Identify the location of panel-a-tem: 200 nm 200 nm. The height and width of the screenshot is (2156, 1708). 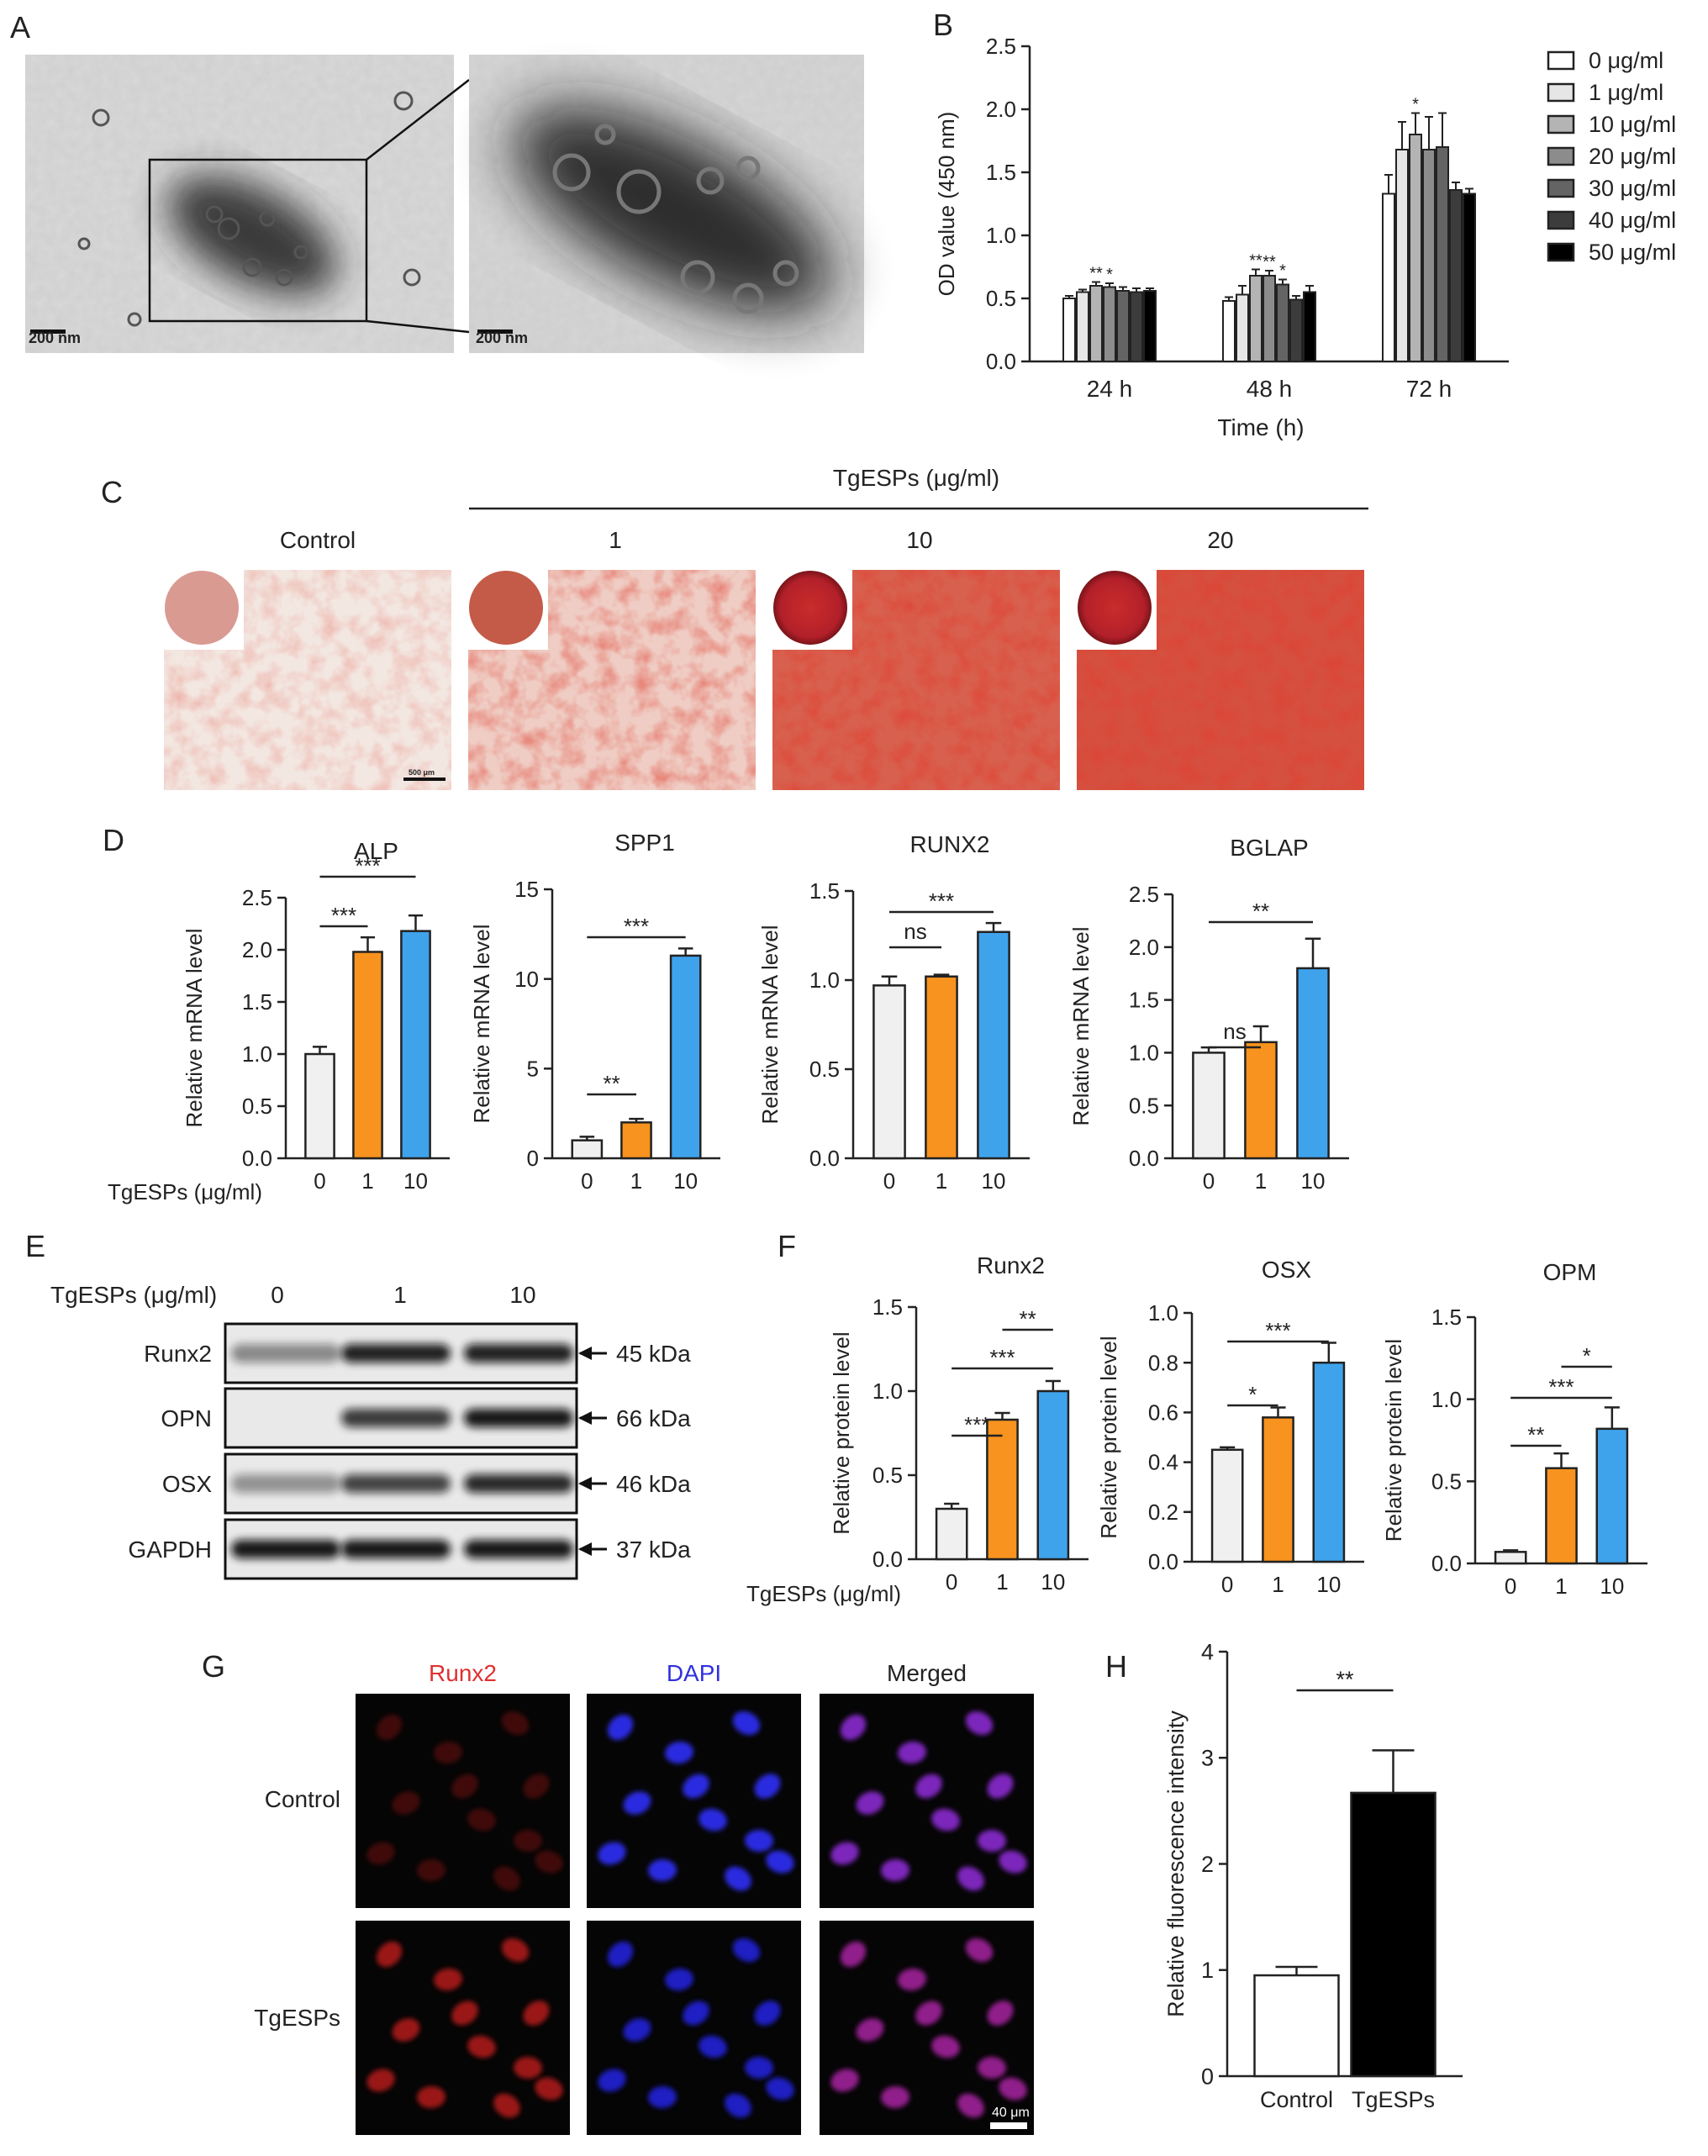
(444, 204).